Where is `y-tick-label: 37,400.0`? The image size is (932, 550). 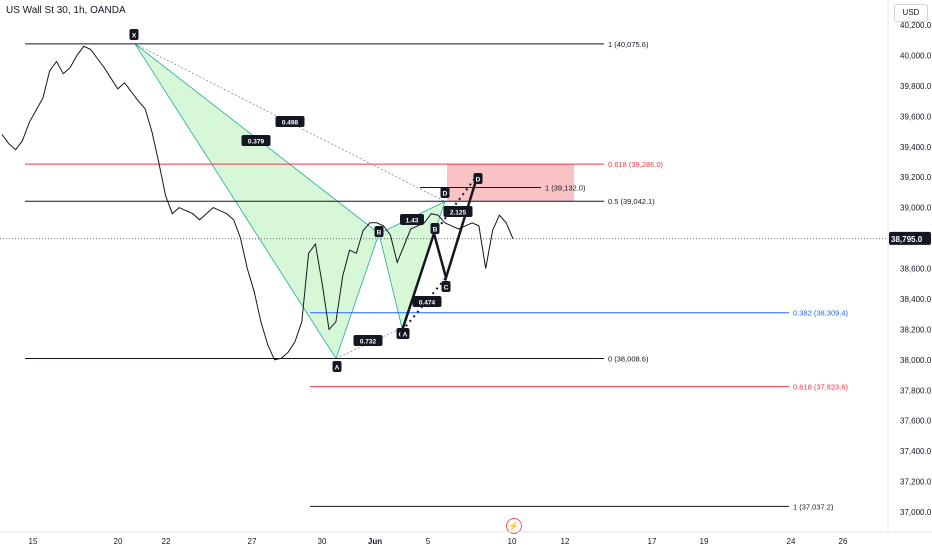
y-tick-label: 37,400.0 is located at coordinates (916, 451).